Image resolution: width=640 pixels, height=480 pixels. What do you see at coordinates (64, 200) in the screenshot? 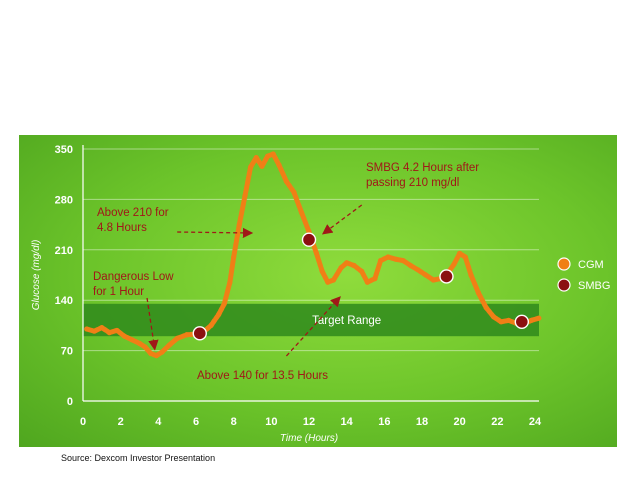
I see `y-tick-label: 280` at bounding box center [64, 200].